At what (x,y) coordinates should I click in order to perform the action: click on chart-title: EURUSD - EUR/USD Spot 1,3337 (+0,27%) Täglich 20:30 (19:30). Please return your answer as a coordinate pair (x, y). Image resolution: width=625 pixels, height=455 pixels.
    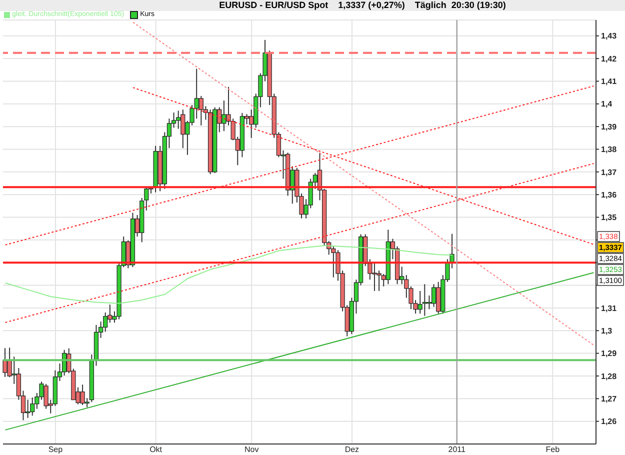
    Looking at the image, I should click on (312, 5).